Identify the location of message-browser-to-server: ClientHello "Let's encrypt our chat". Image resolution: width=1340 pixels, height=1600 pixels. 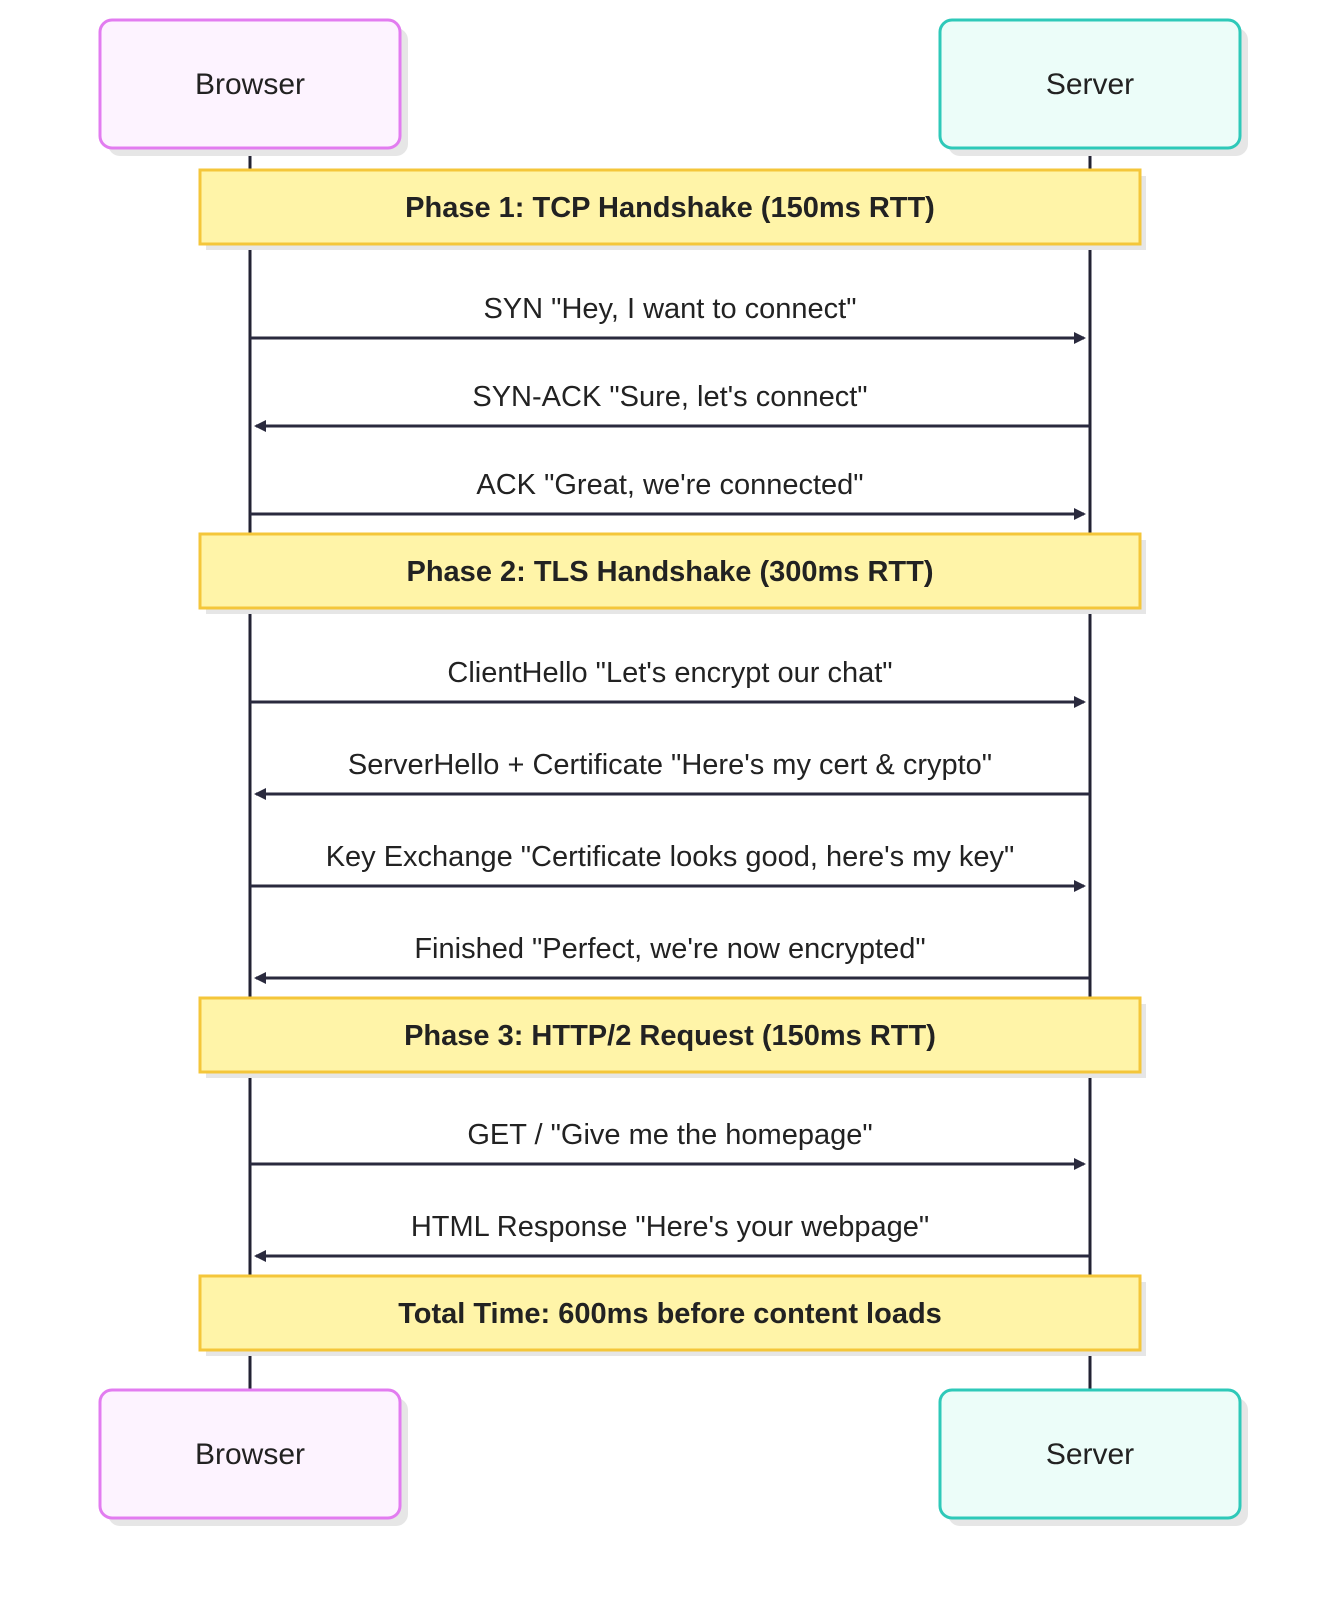
(668, 682).